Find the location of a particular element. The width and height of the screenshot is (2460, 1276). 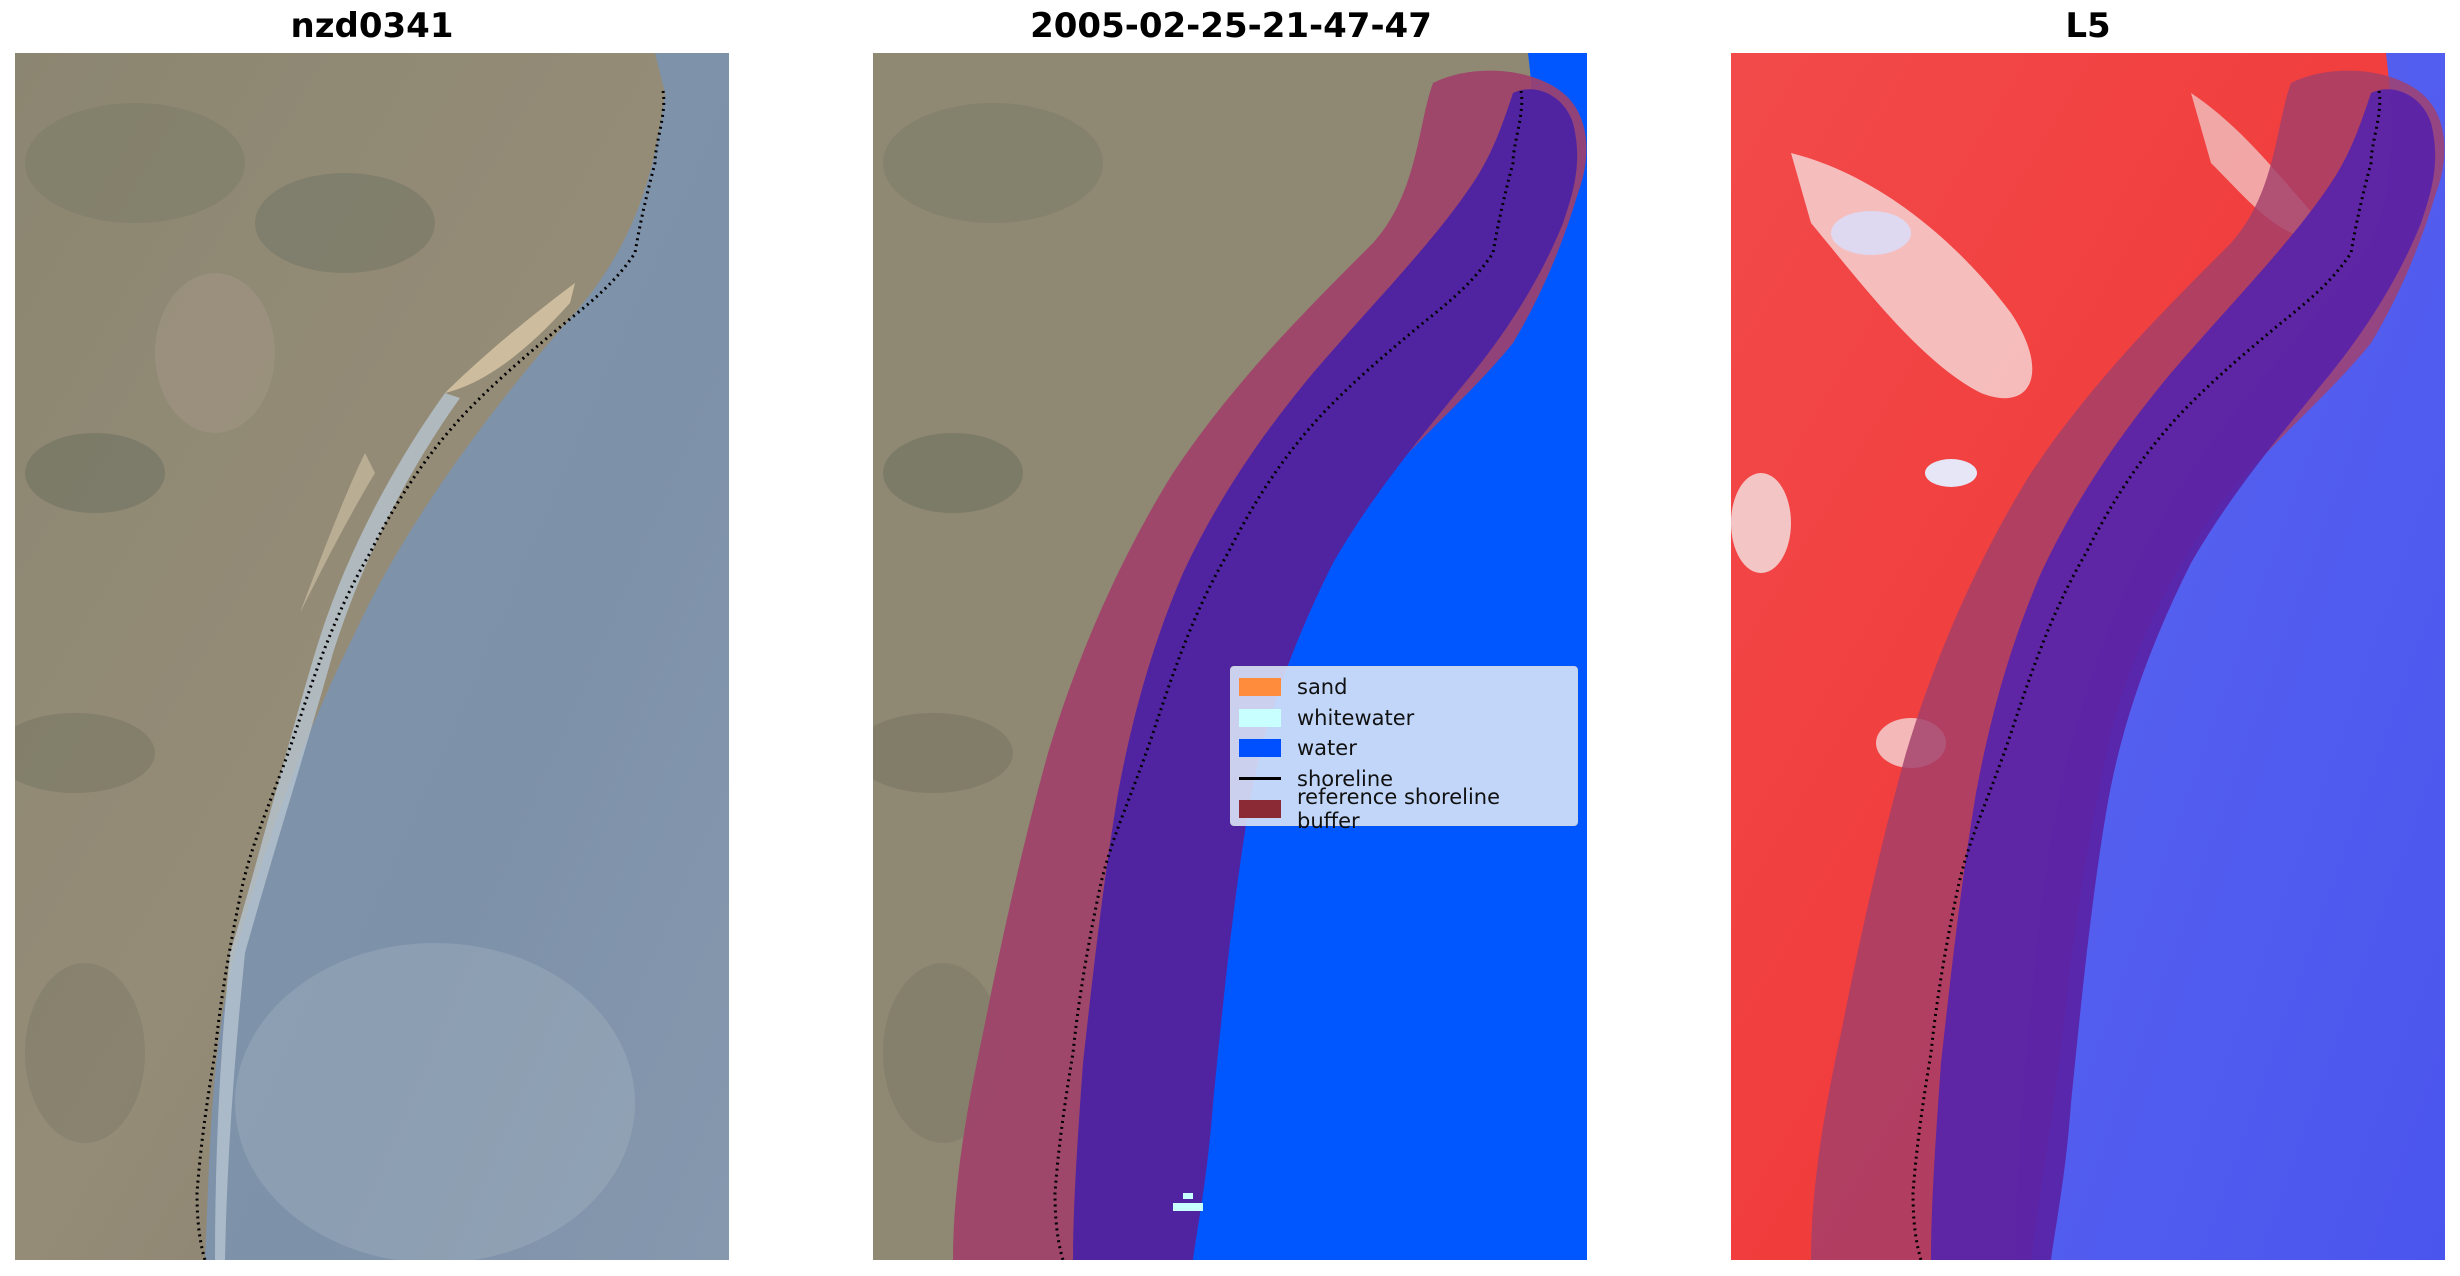

water-swatch is located at coordinates (1260, 748).